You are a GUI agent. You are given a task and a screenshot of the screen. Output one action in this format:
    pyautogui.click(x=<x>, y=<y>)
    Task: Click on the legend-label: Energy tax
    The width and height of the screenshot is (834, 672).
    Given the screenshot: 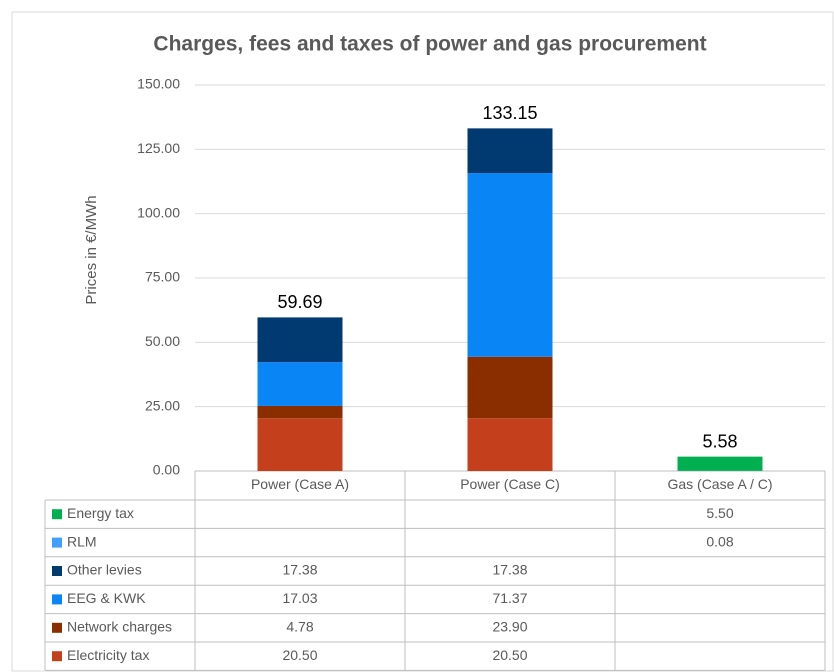 What is the action you would take?
    pyautogui.click(x=100, y=513)
    